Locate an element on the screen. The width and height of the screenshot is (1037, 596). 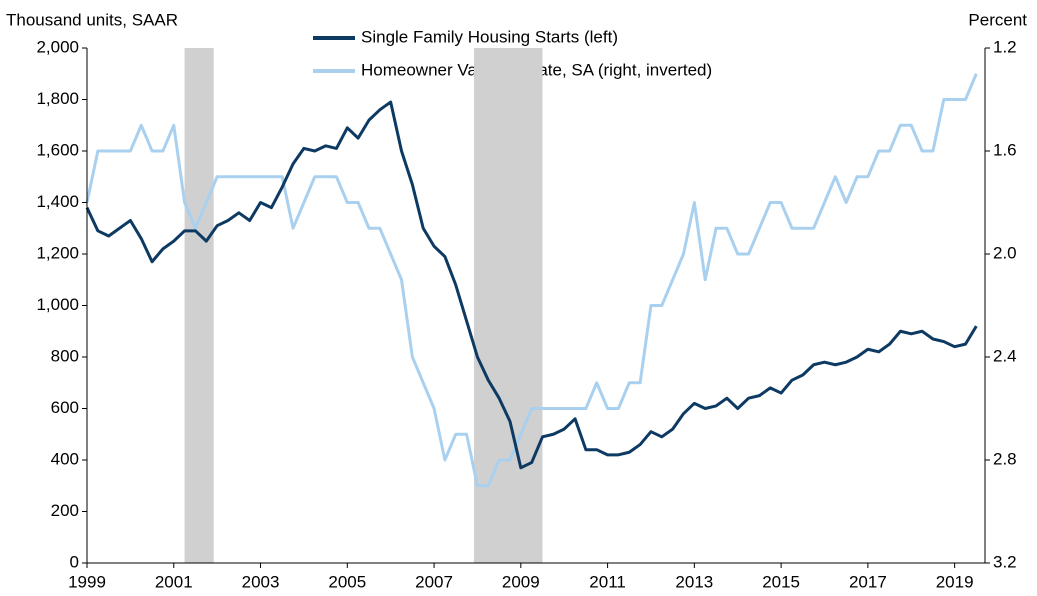
x-tick-label: 2003 is located at coordinates (261, 581).